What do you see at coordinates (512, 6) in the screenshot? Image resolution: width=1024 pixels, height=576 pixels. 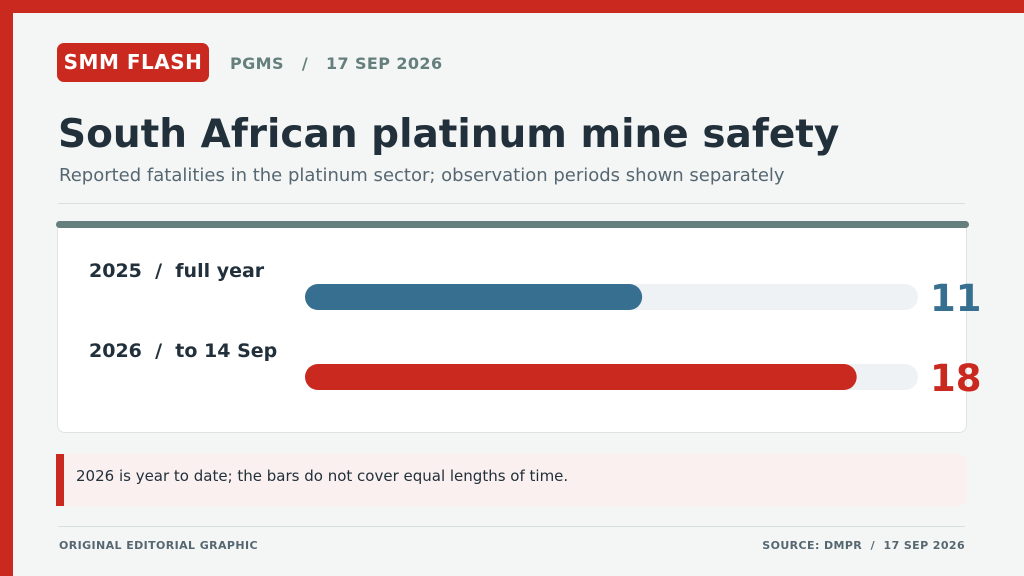 I see `top-accent-bar` at bounding box center [512, 6].